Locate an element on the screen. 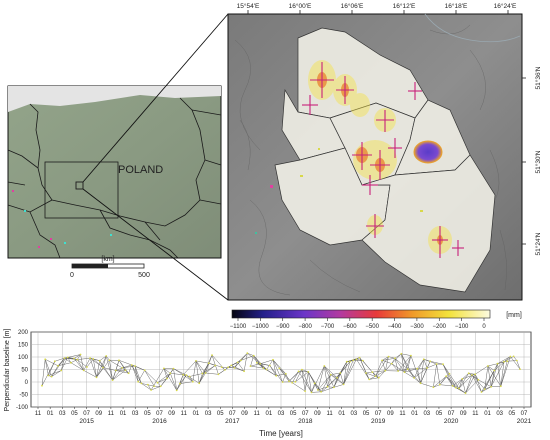 The image size is (550, 440). colorbar-tick-label: −700 is located at coordinates (328, 327).